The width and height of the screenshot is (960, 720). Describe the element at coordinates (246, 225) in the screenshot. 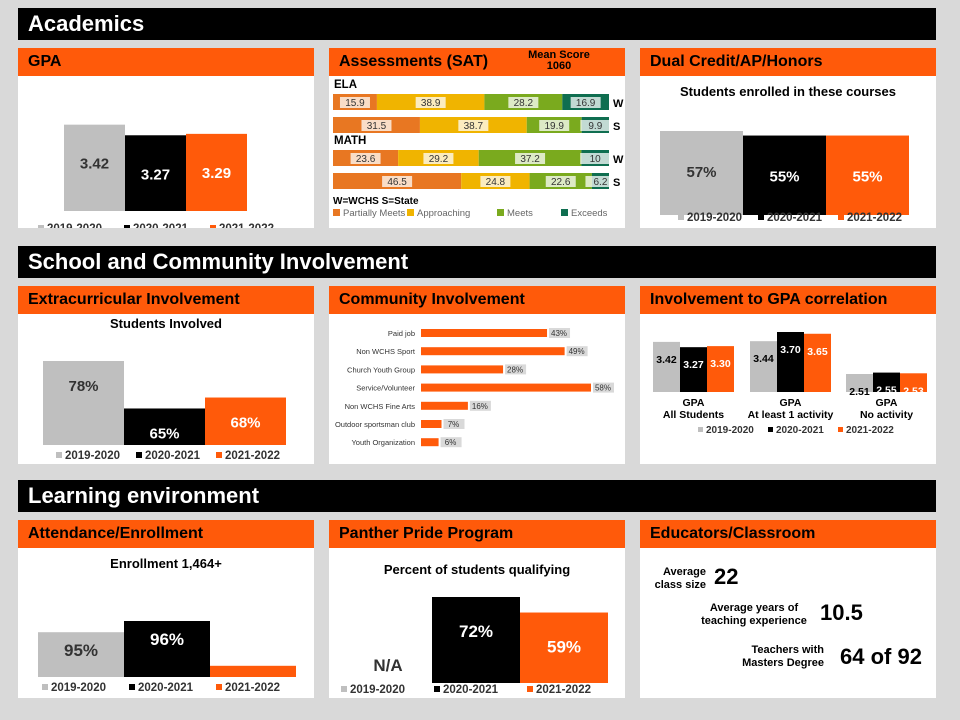

I see `gpa-legend-label: 2021-2022` at that location.